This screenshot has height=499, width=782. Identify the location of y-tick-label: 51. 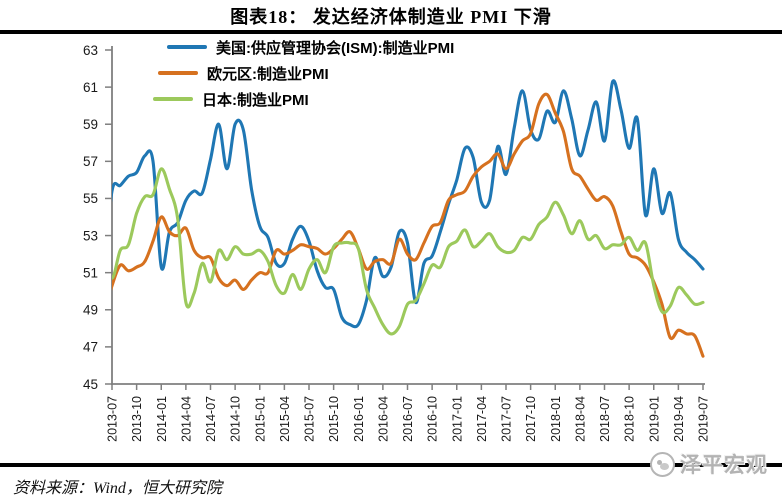
(90, 272).